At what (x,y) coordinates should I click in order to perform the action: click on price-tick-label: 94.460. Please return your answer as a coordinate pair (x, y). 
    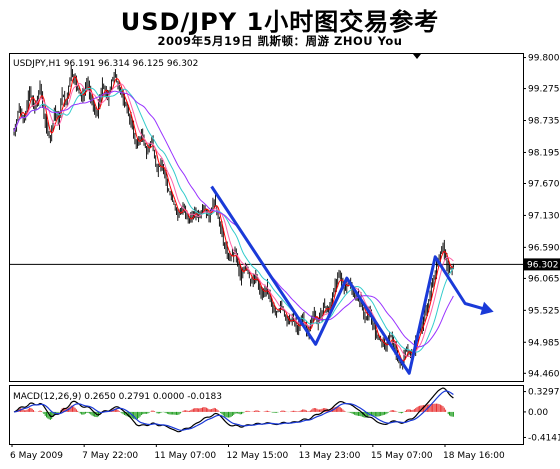
    Looking at the image, I should click on (544, 374).